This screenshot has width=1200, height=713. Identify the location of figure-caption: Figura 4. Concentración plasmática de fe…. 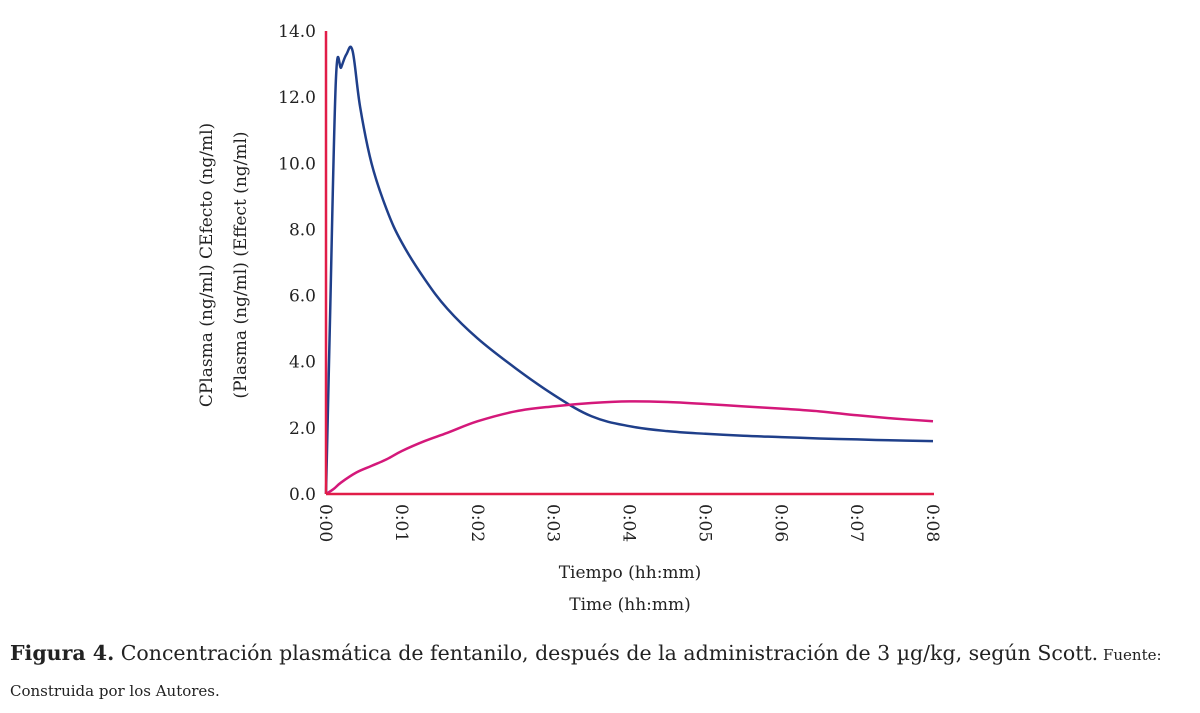
(600, 672).